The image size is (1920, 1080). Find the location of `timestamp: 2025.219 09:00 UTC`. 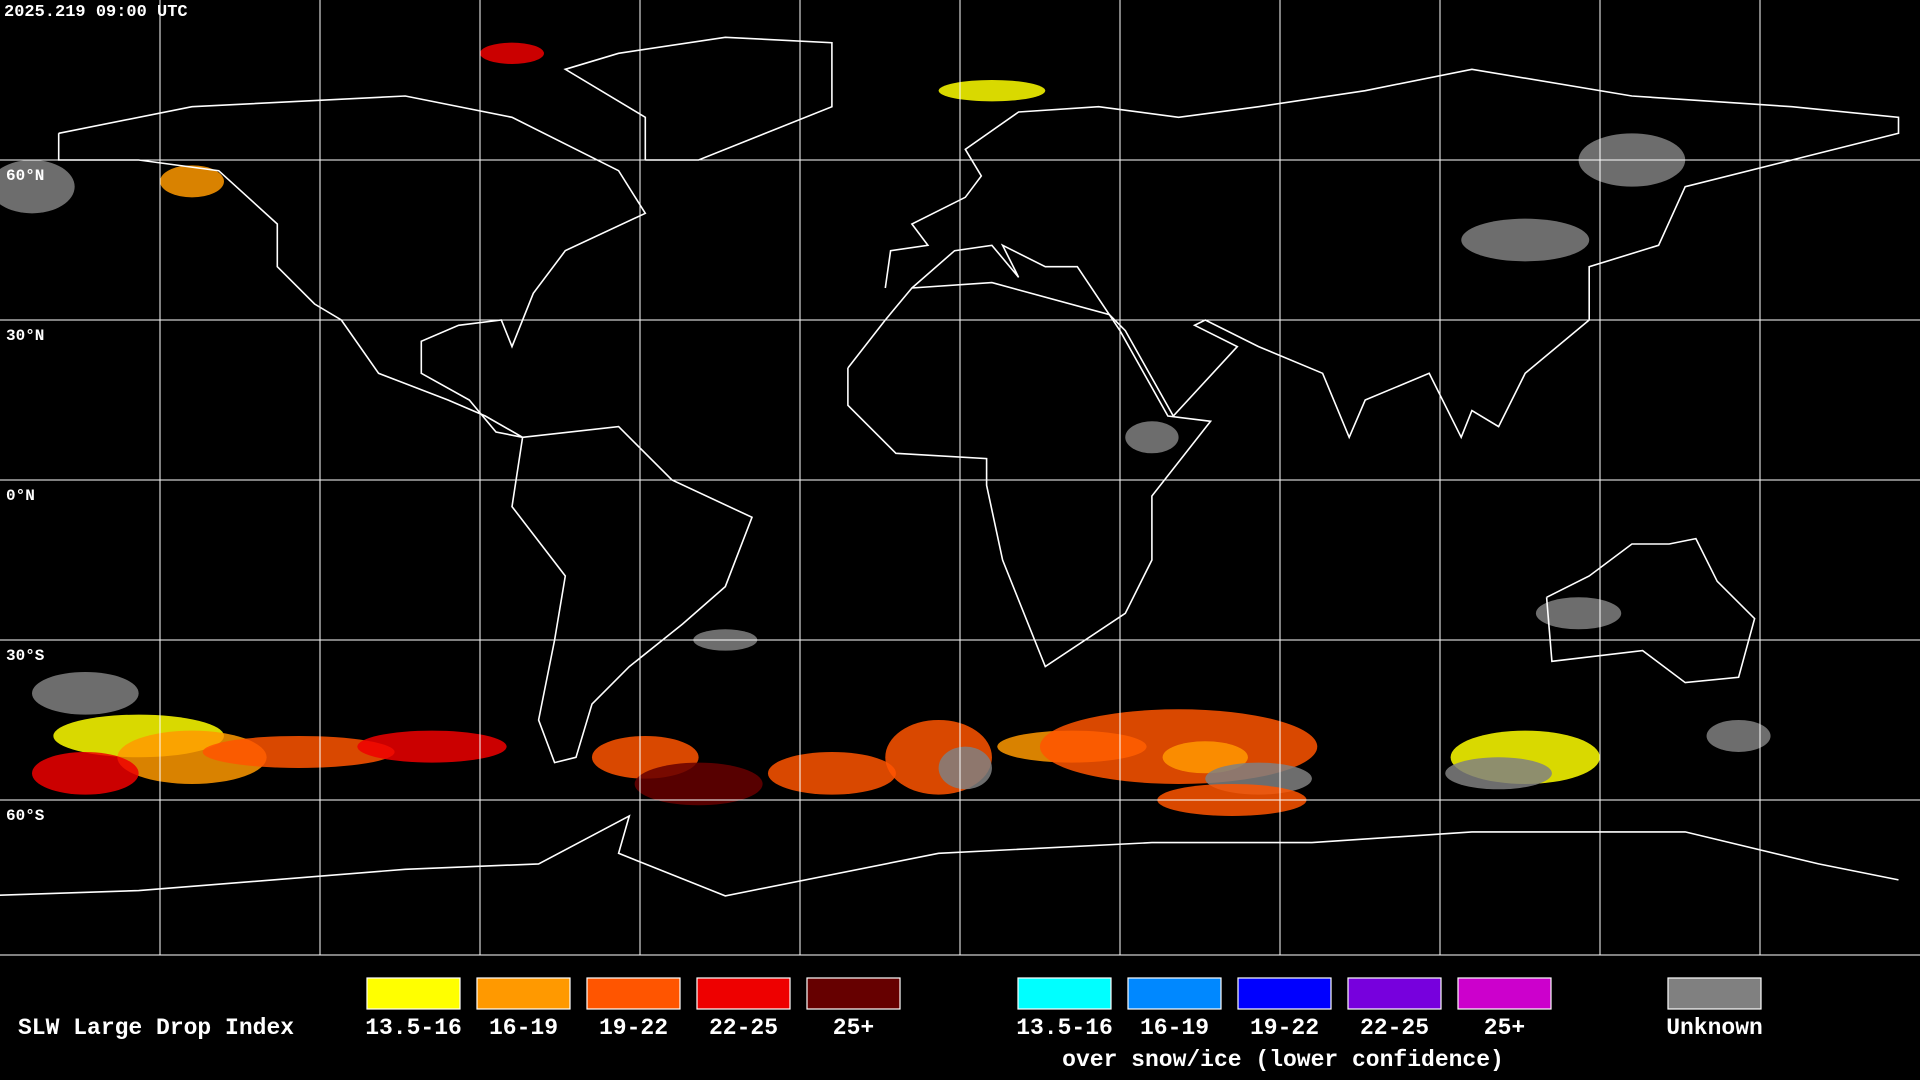

timestamp: 2025.219 09:00 UTC is located at coordinates (96, 12).